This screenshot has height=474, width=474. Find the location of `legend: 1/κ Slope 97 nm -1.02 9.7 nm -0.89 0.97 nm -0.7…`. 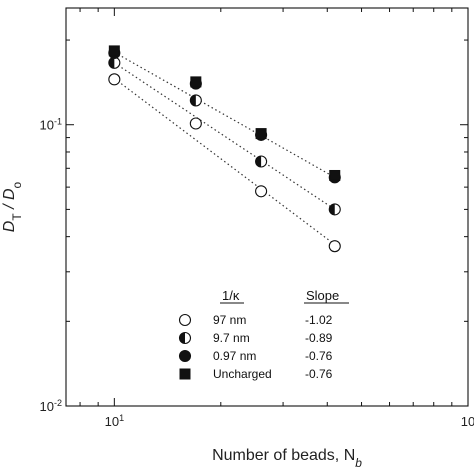

legend: 1/κ Slope 97 nm -1.02 9.7 nm -0.89 0.97 nm -0.7… is located at coordinates (263, 334).